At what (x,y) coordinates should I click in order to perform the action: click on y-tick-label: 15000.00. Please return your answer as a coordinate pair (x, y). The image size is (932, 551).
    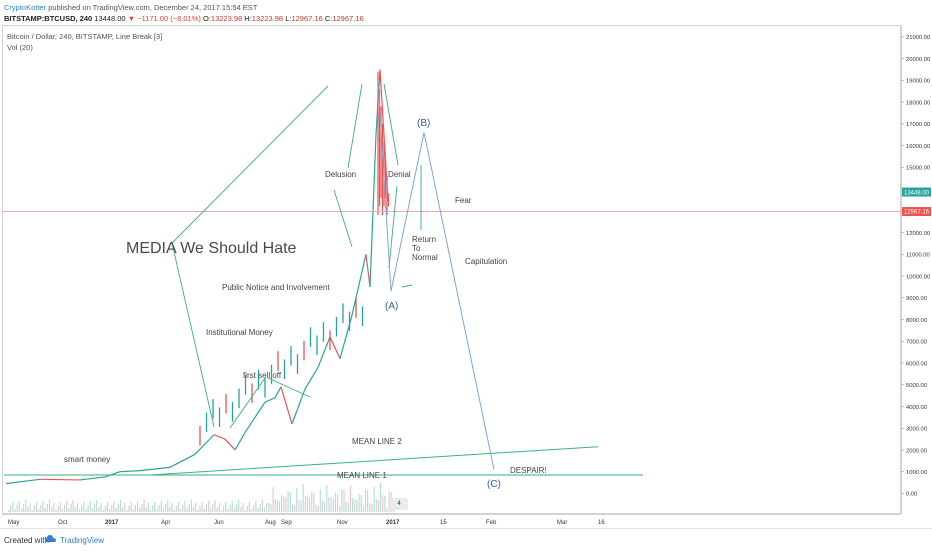
    Looking at the image, I should click on (918, 169).